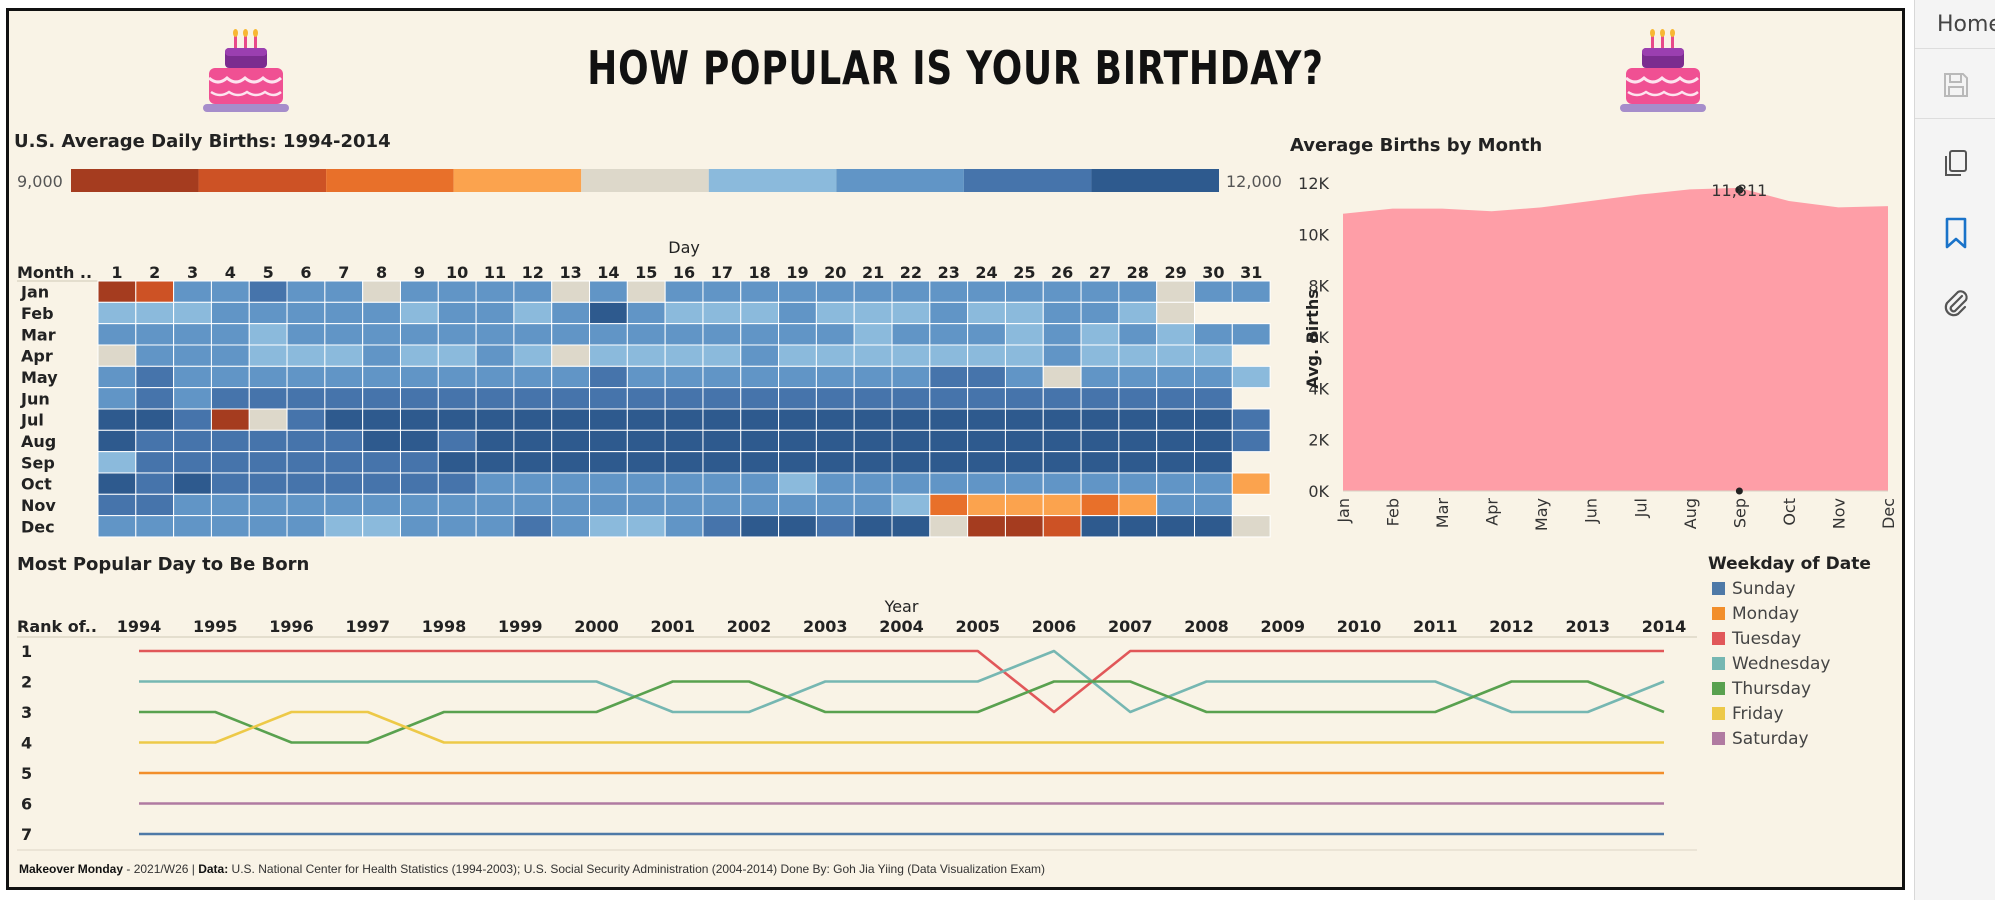 This screenshot has width=1995, height=900. What do you see at coordinates (1054, 626) in the screenshot?
I see `bump-x-tick: 2006` at bounding box center [1054, 626].